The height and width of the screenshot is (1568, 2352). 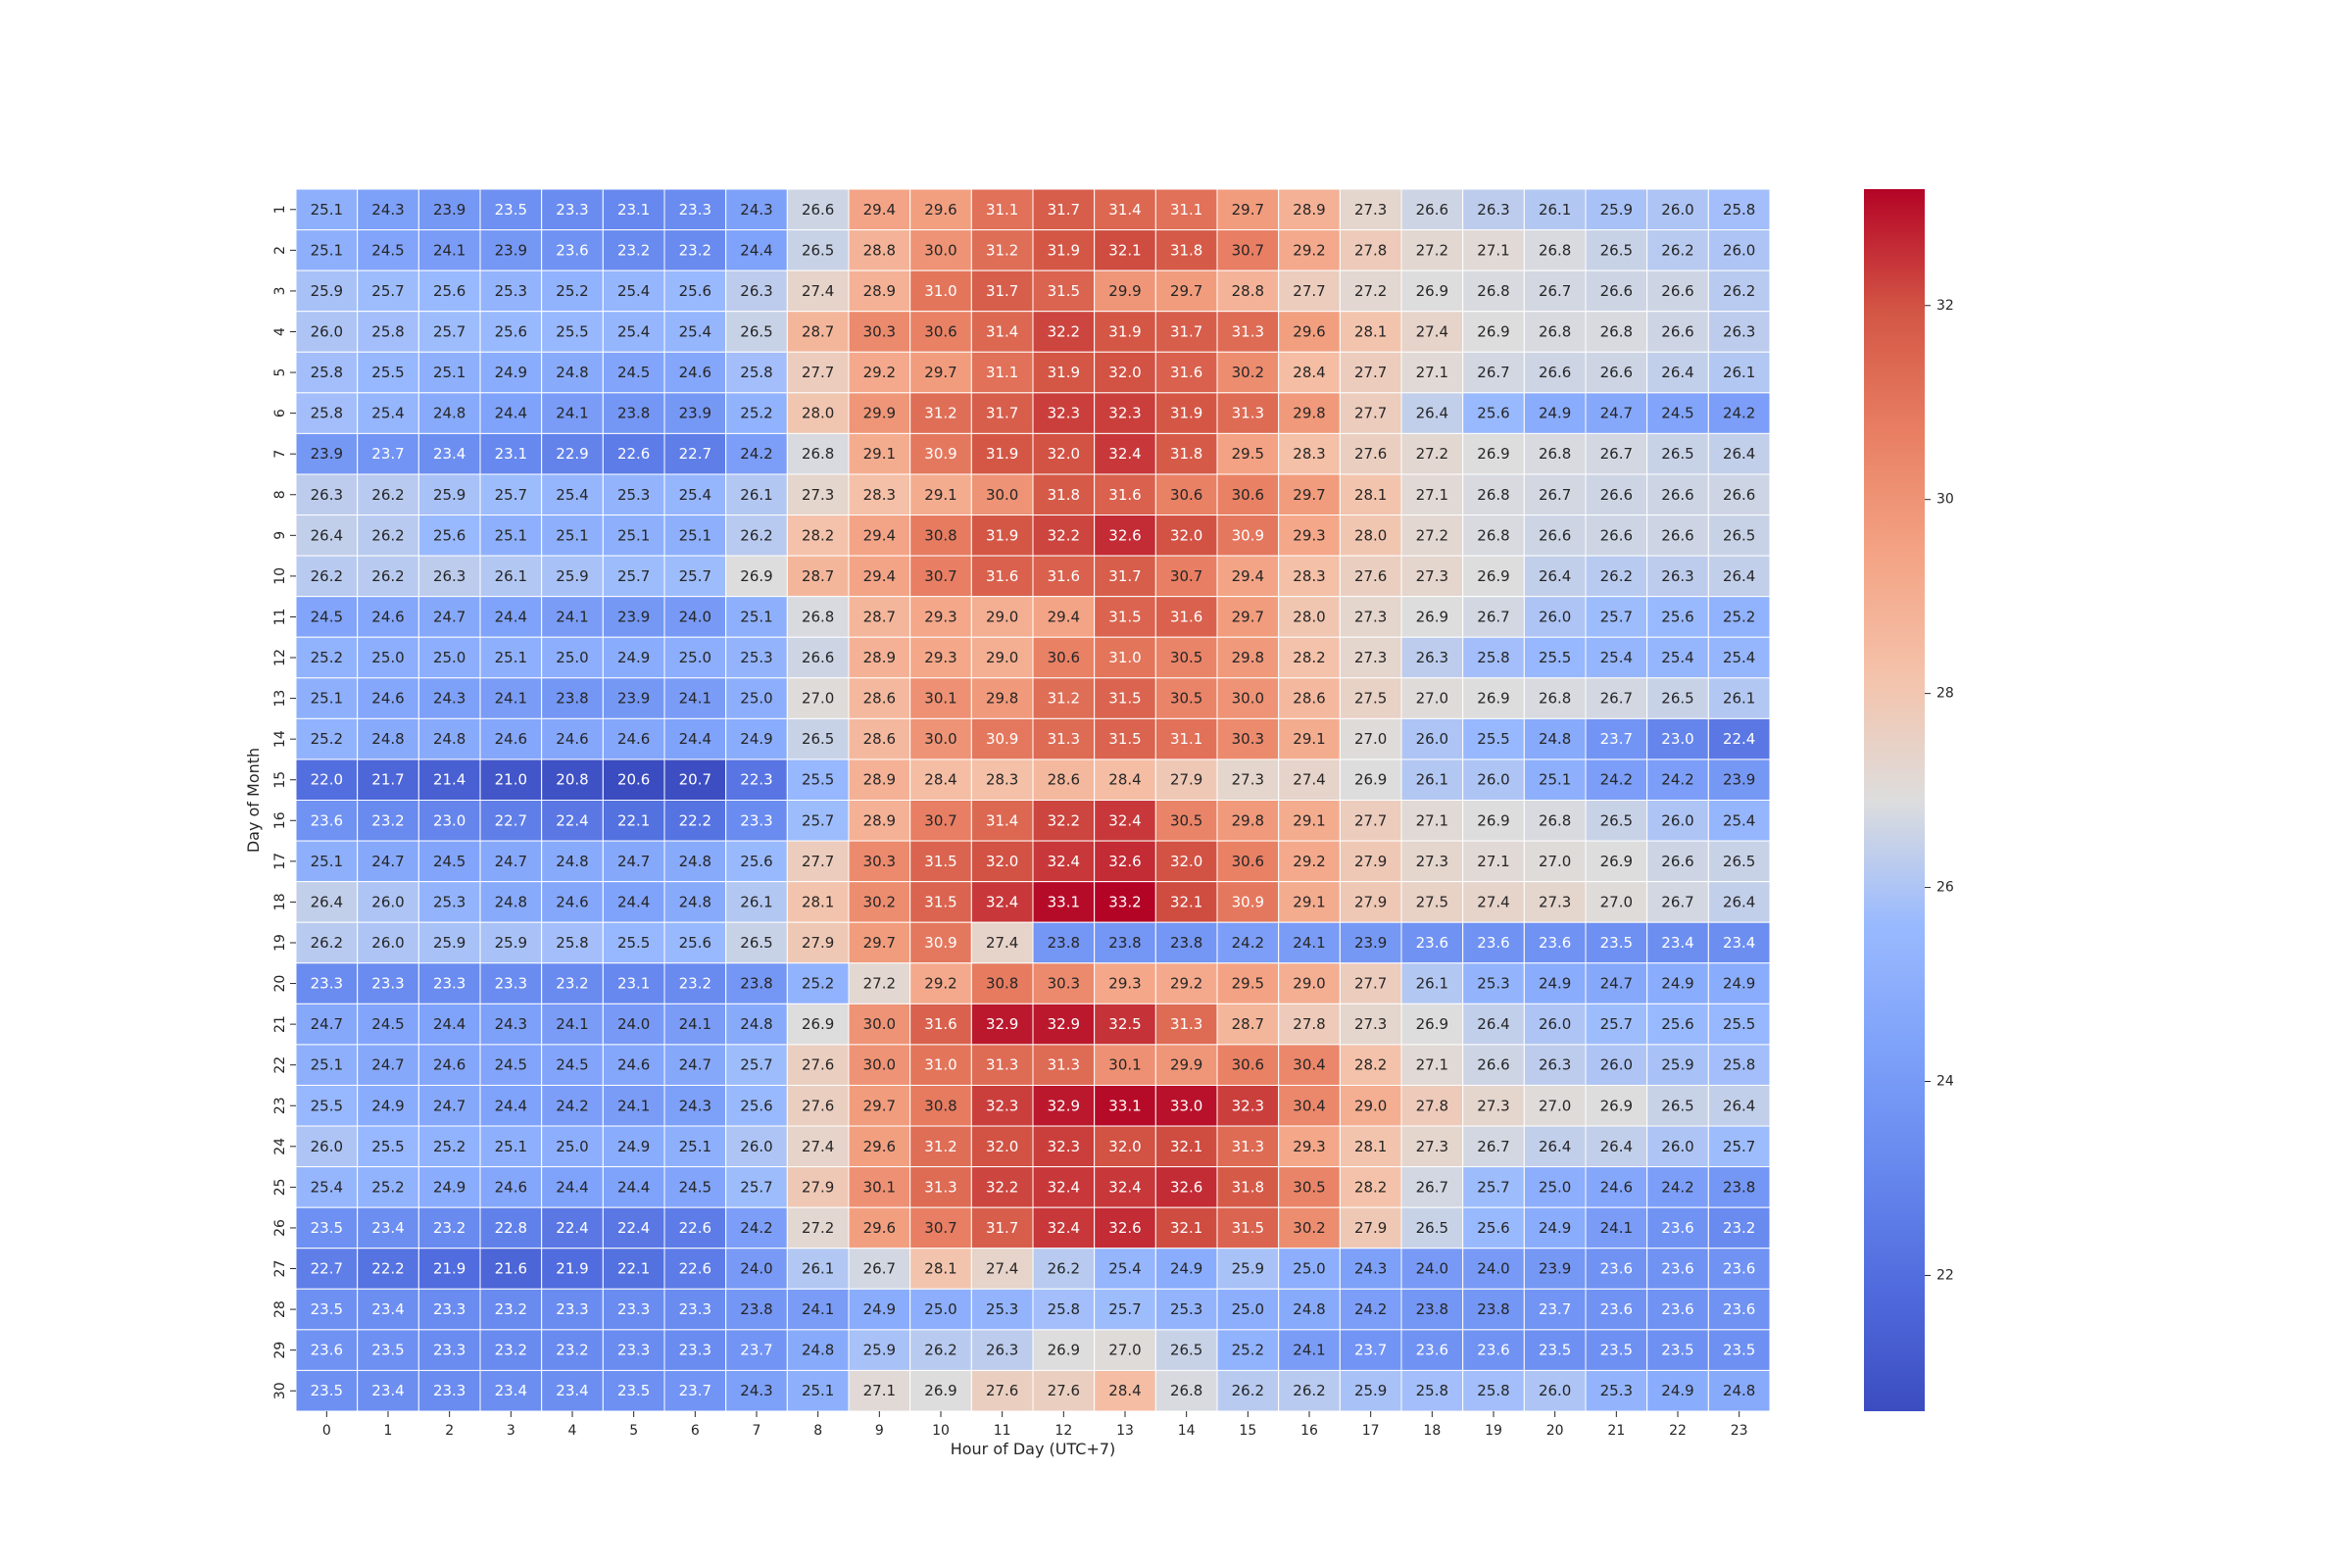 I want to click on cell-value-label: 25.5, so click(x=1493, y=739).